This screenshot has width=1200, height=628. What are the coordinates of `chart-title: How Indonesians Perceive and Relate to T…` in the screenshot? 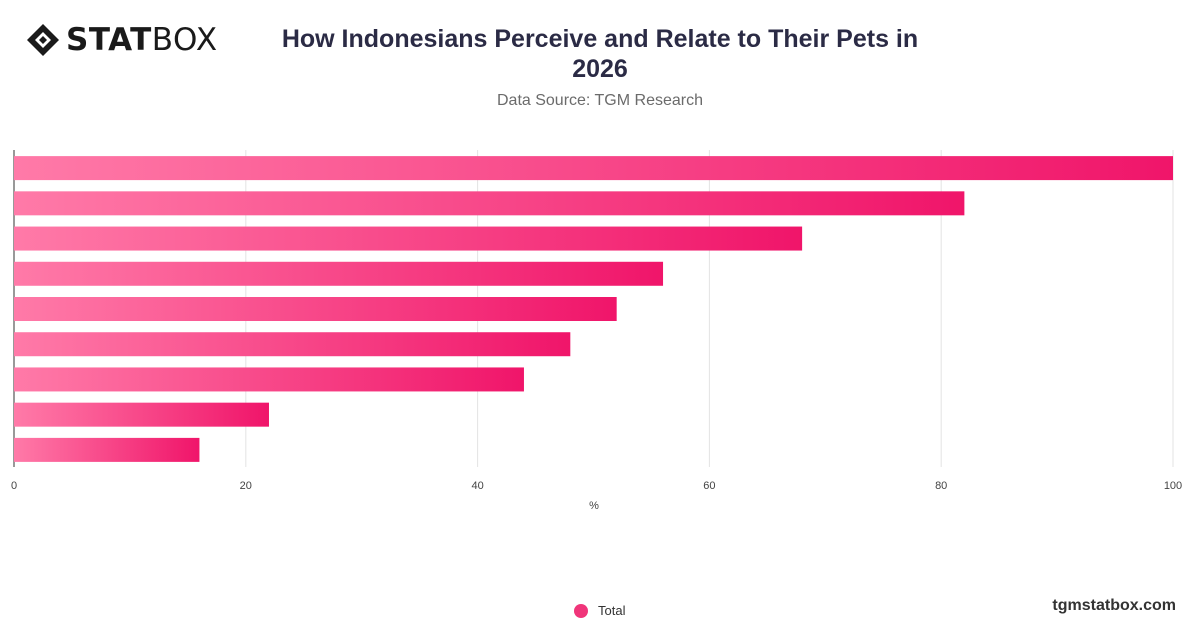 It's located at (600, 54).